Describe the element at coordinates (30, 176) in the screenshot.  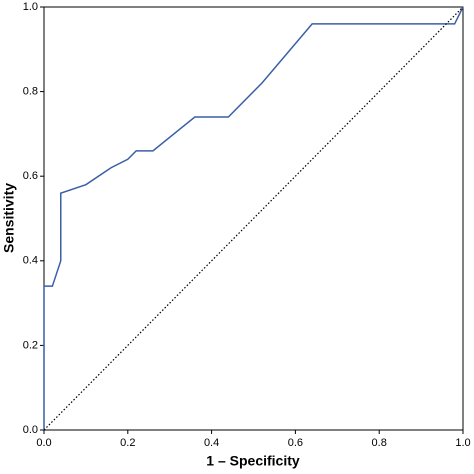
I see `y-tick-label: 0.6` at that location.